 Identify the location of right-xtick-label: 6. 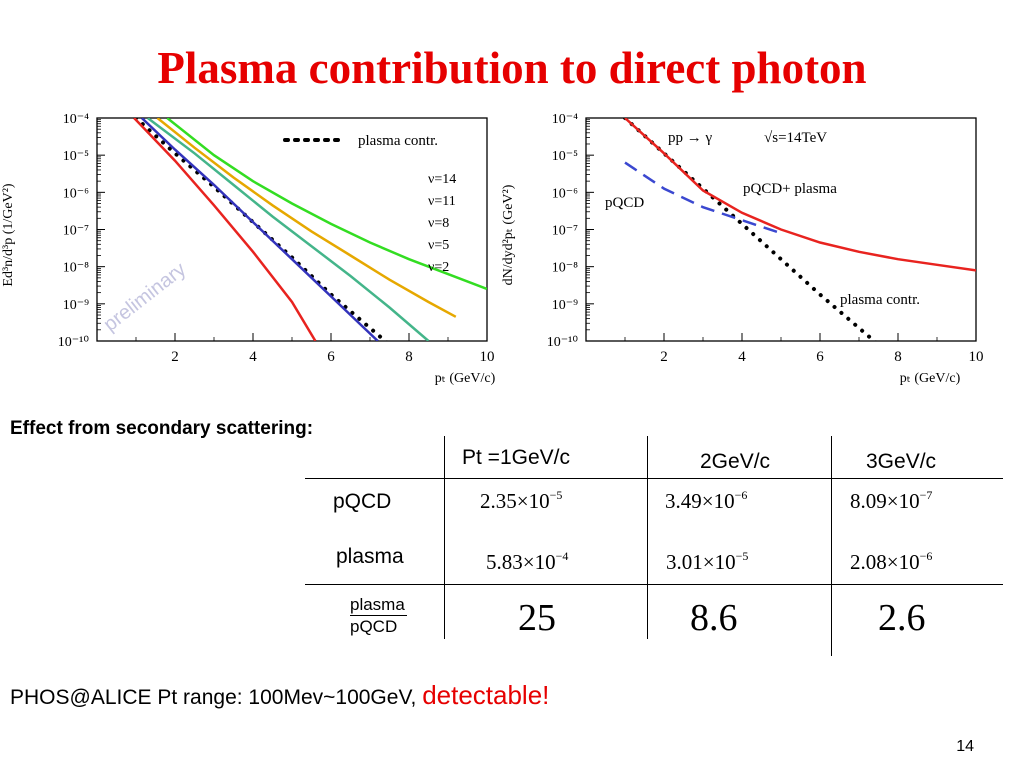
(820, 357).